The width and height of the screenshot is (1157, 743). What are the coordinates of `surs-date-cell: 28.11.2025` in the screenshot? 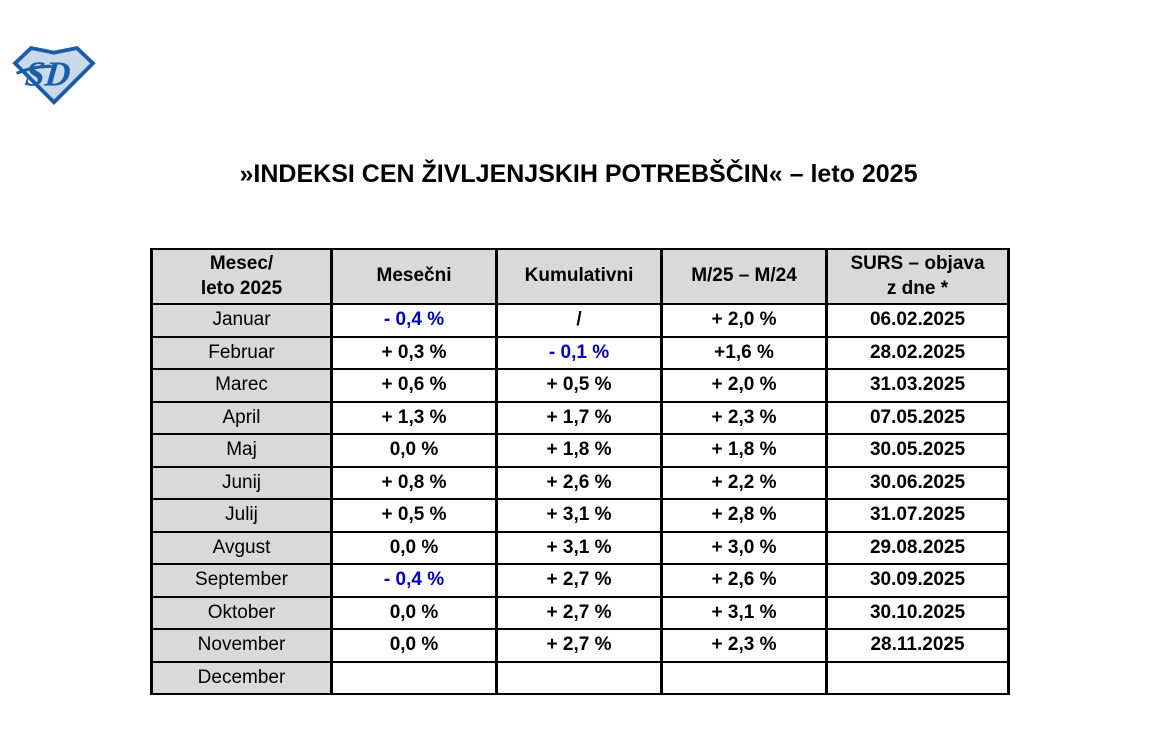 It's located at (917, 645).